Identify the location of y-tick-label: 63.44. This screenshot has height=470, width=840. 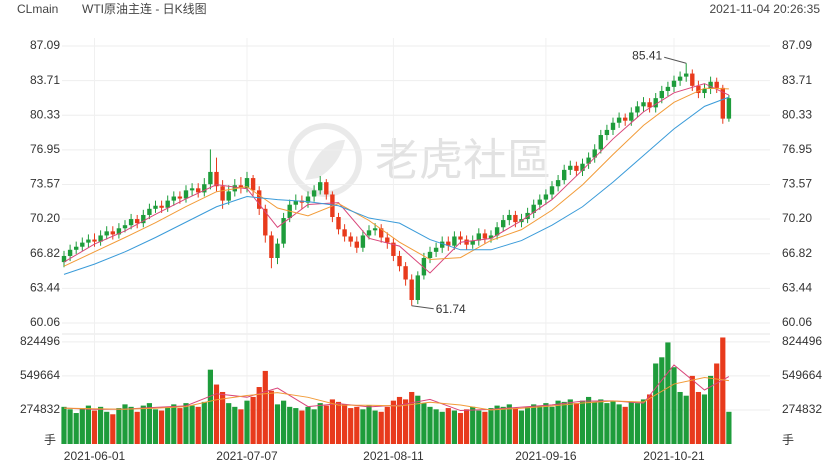
(45, 287).